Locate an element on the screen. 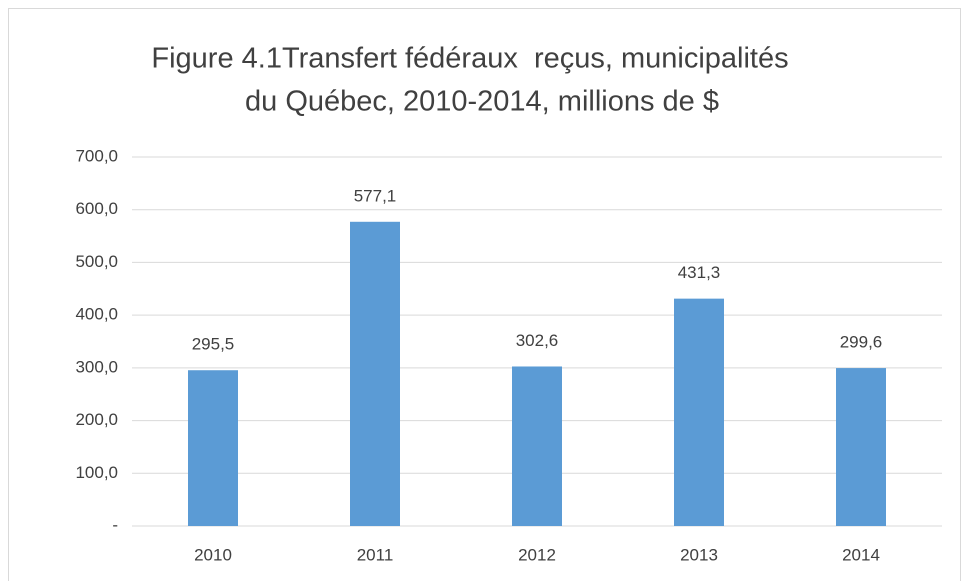 The height and width of the screenshot is (586, 962). y-tick-label: 400,0 is located at coordinates (96, 314).